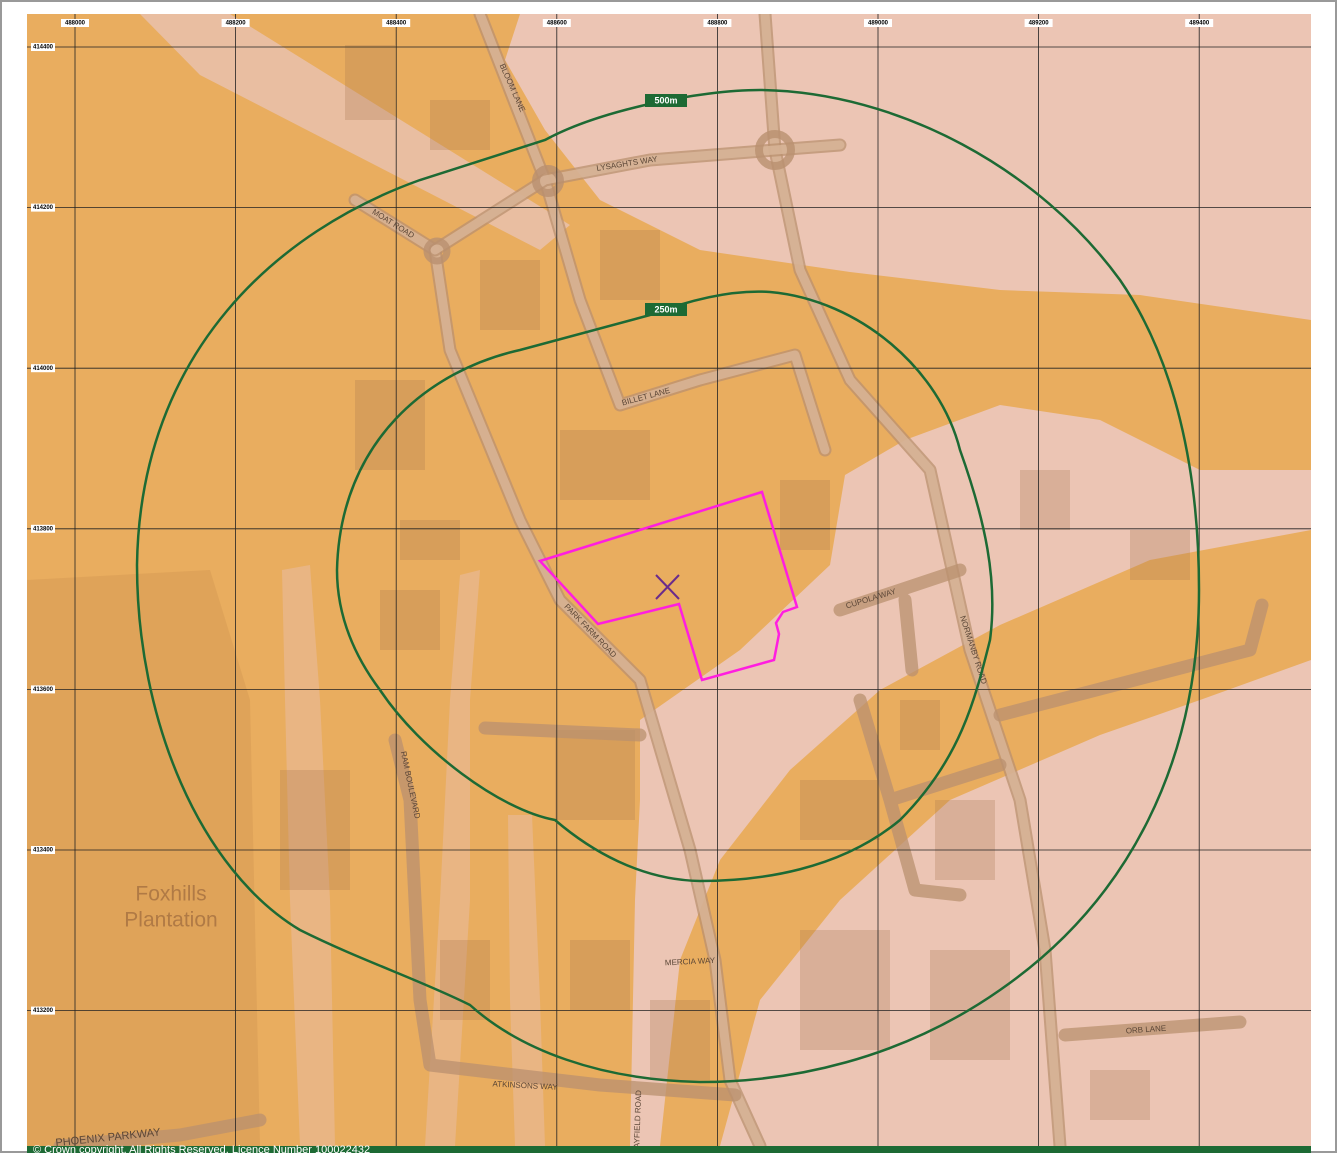 This screenshot has width=1337, height=1153. I want to click on buffer-label: 250m, so click(665, 309).